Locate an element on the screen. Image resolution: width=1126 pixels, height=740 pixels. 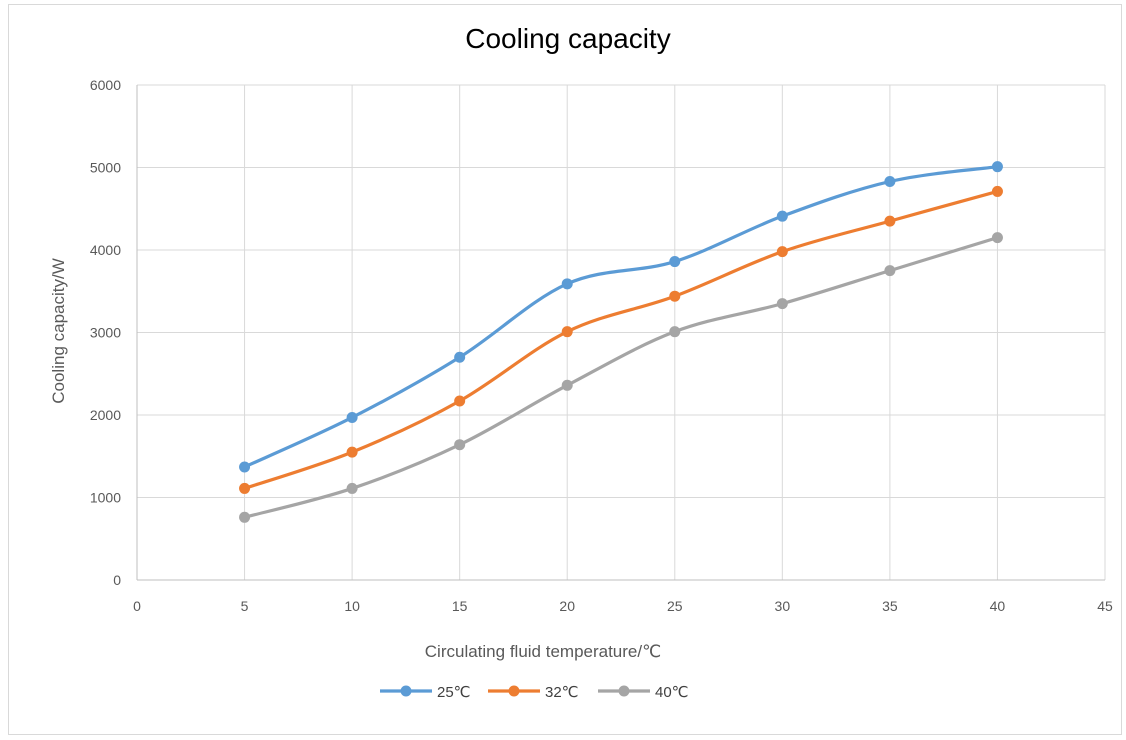
legend: 25℃ 32℃ 40℃ is located at coordinates (534, 692).